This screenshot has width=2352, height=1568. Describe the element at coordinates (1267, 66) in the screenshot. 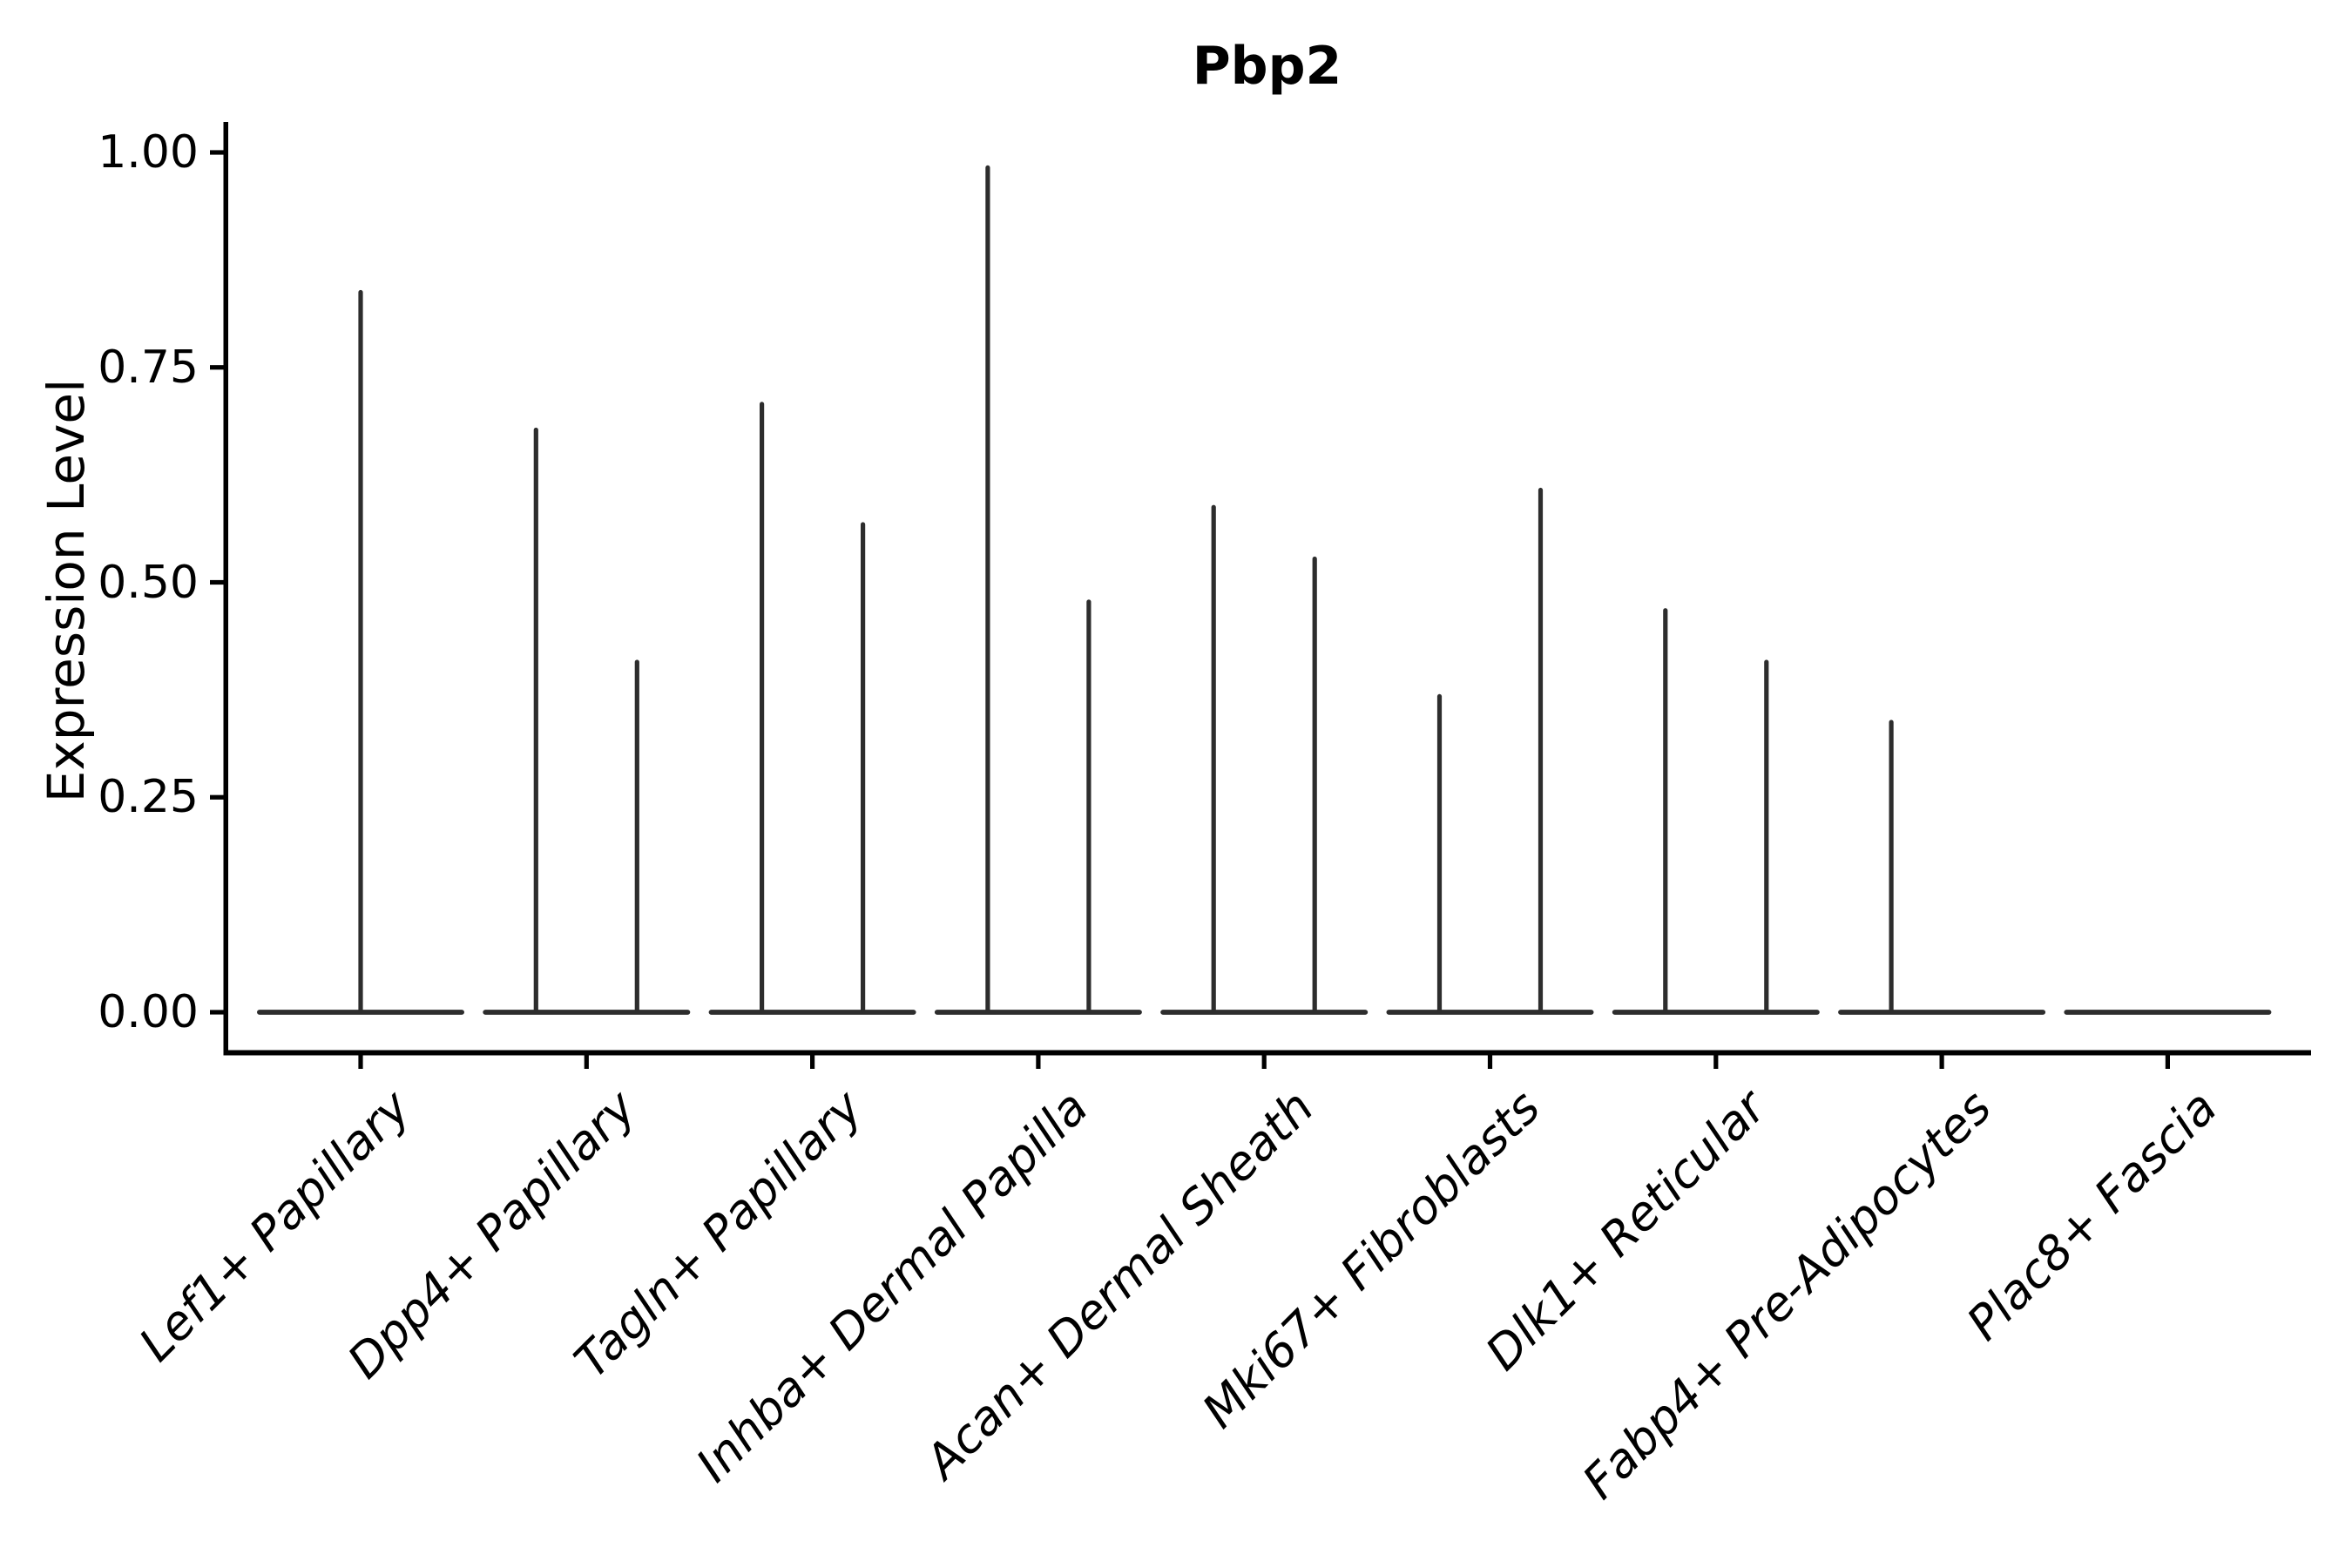

I see `chart-title: Pbp2` at that location.